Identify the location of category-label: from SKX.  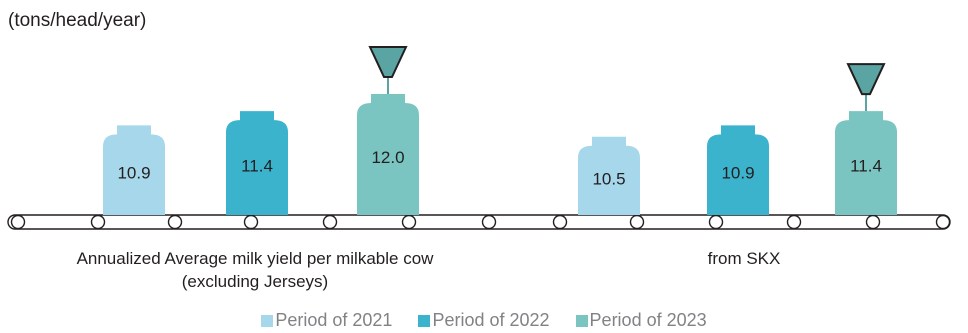
(736, 258).